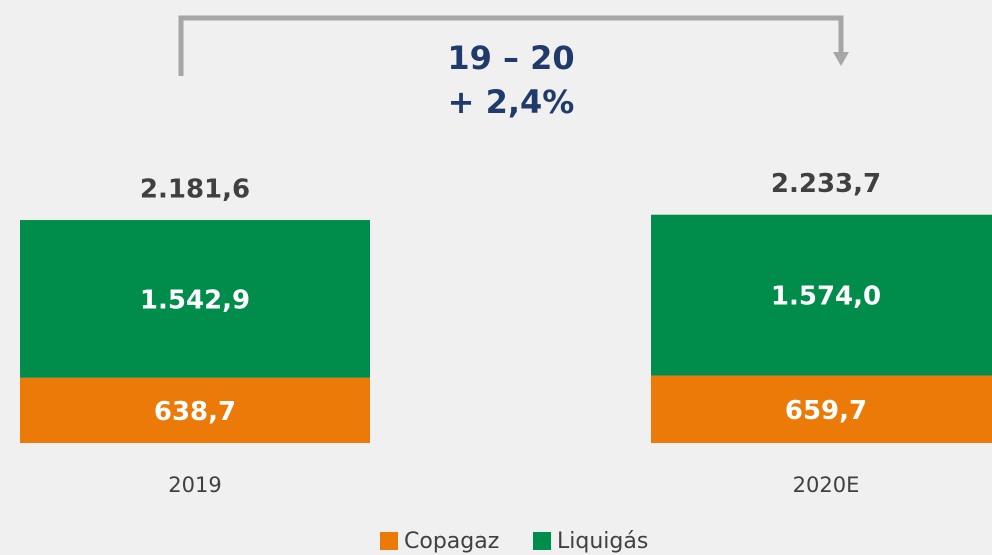  What do you see at coordinates (826, 411) in the screenshot?
I see `value-label: 659,7` at bounding box center [826, 411].